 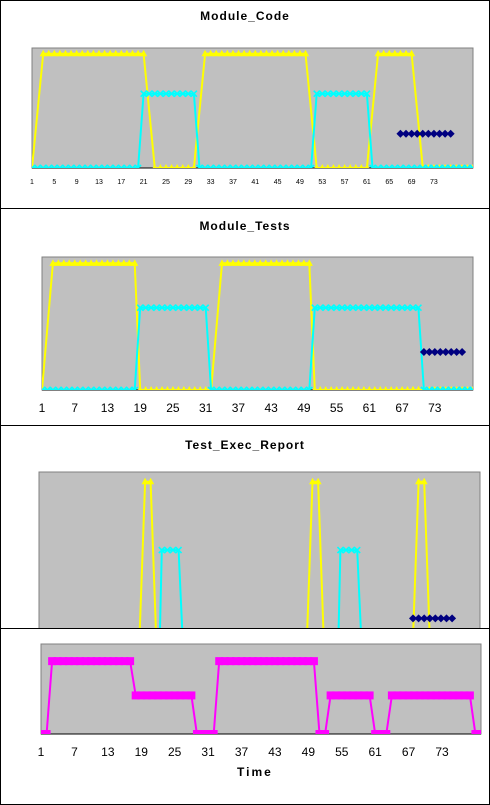 I want to click on x-tick-label: 7, so click(x=74, y=752).